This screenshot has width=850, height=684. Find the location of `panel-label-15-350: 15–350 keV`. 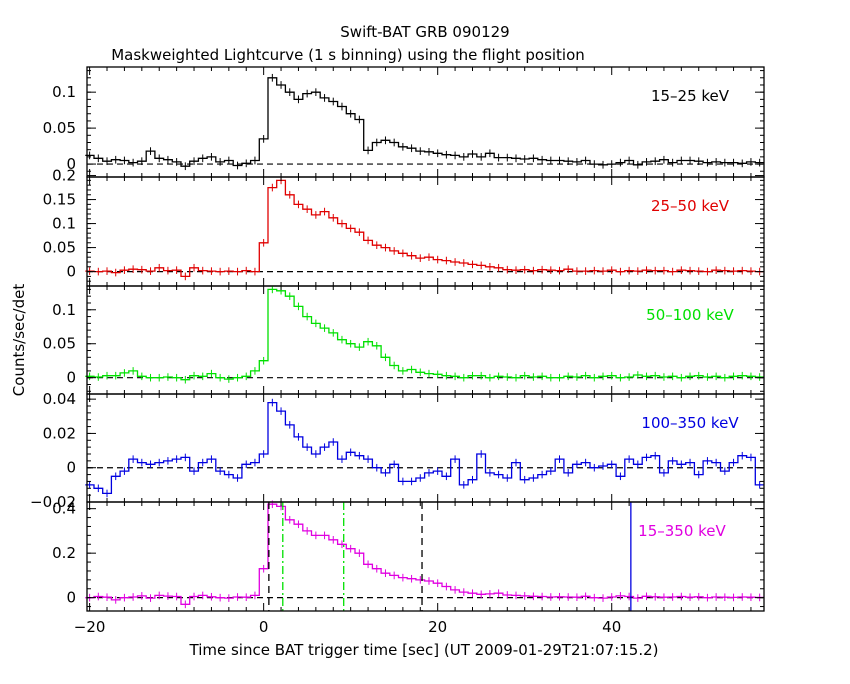

panel-label-15-350: 15–350 keV is located at coordinates (682, 531).